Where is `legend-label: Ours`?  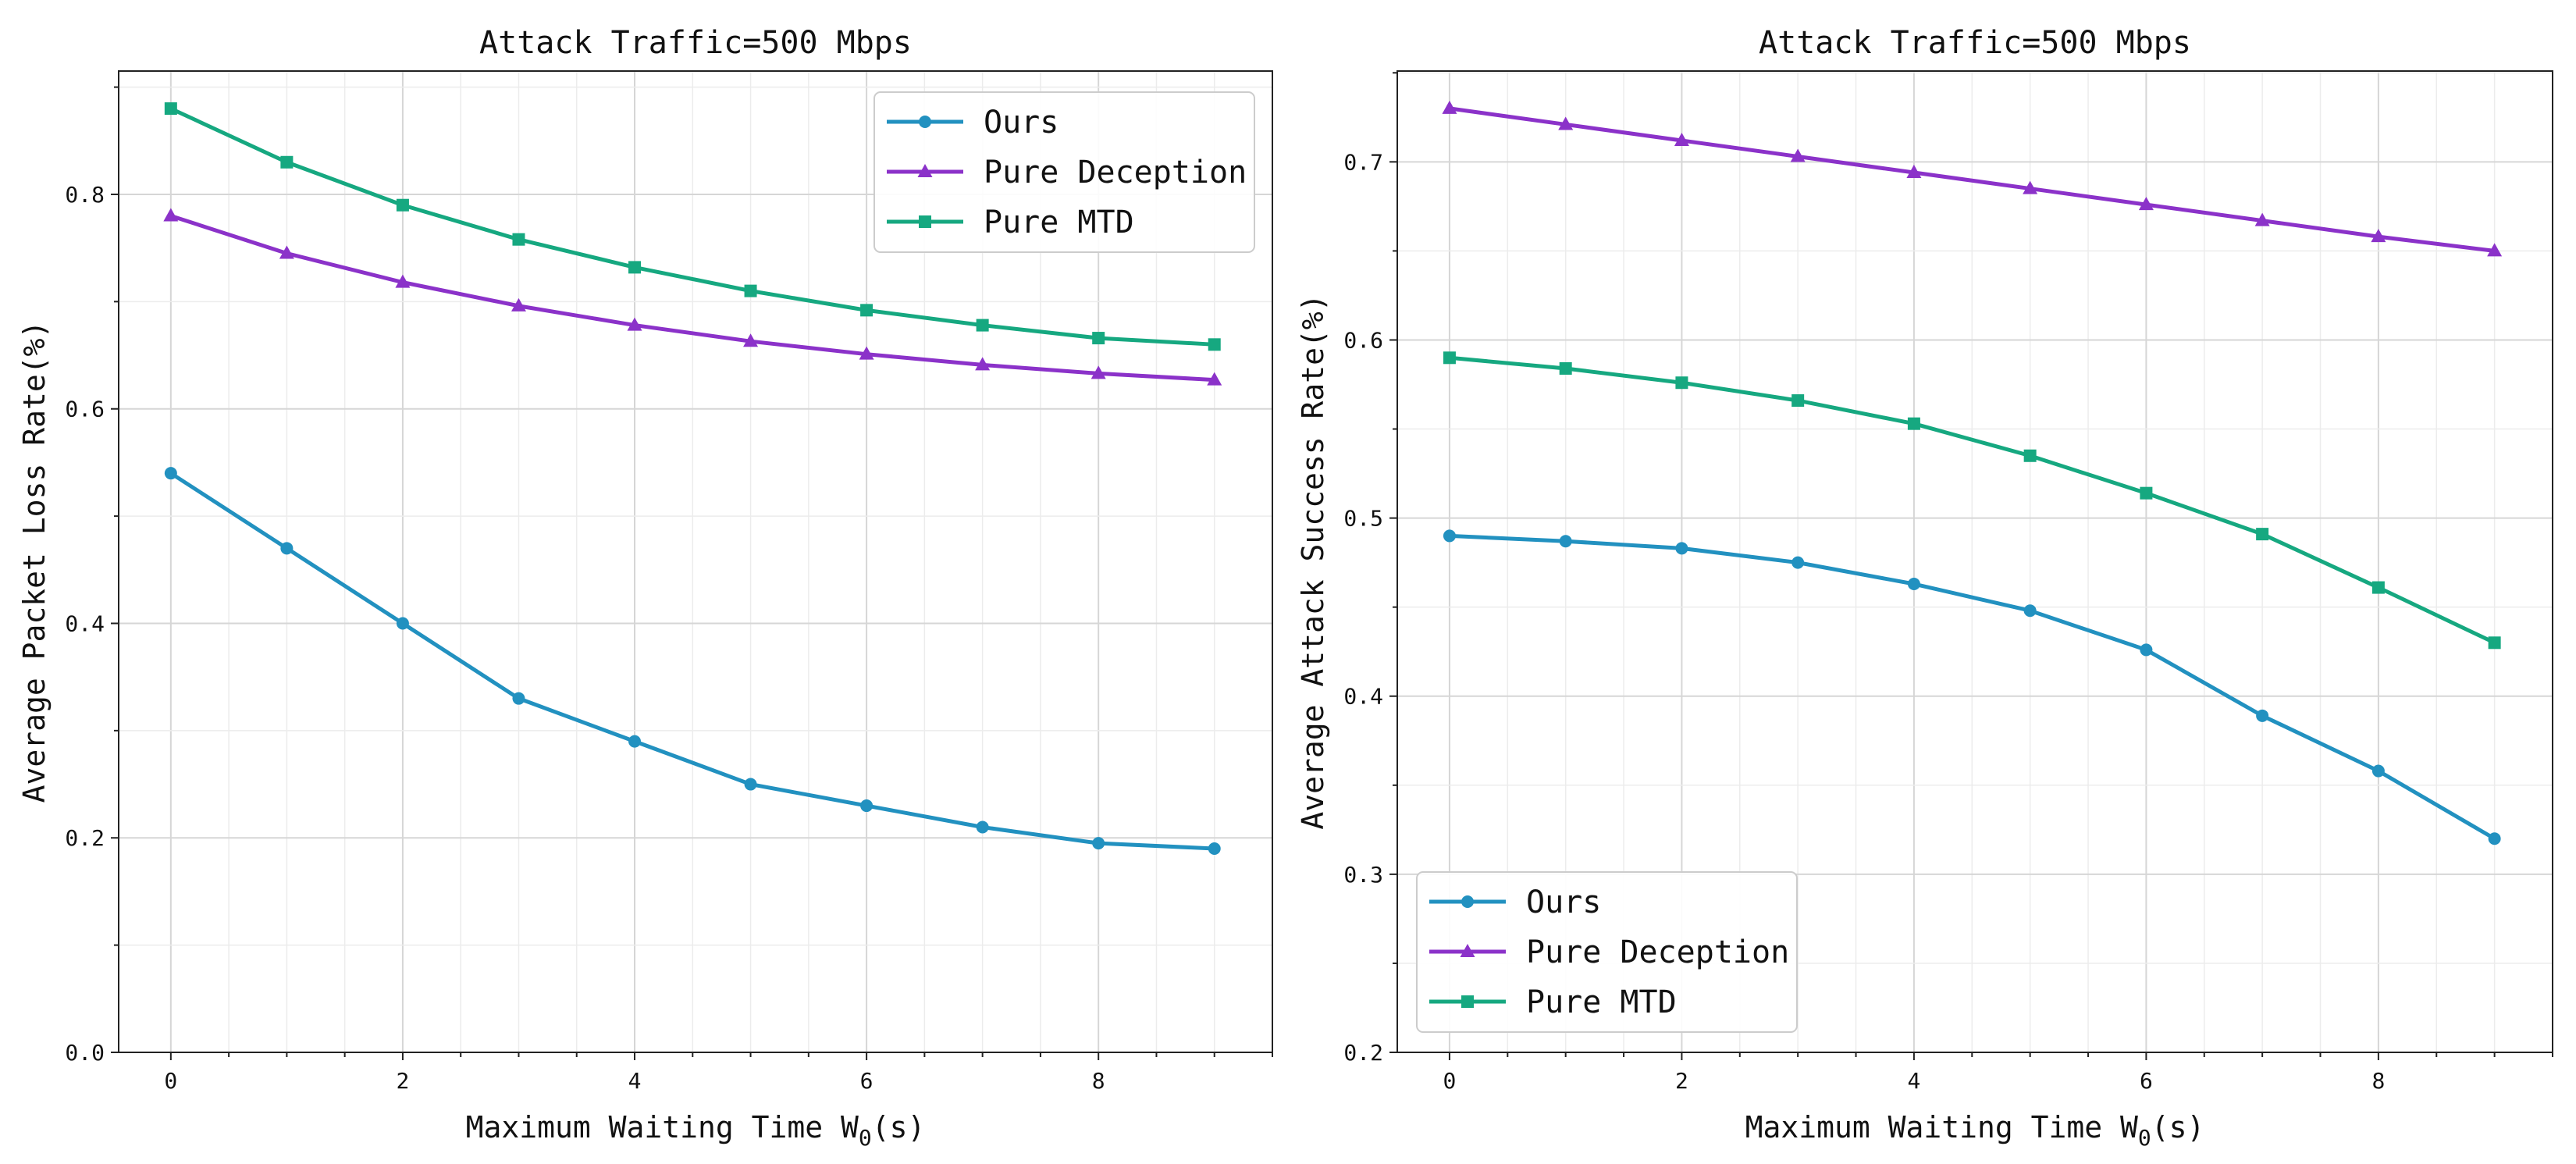
legend-label: Ours is located at coordinates (1021, 123).